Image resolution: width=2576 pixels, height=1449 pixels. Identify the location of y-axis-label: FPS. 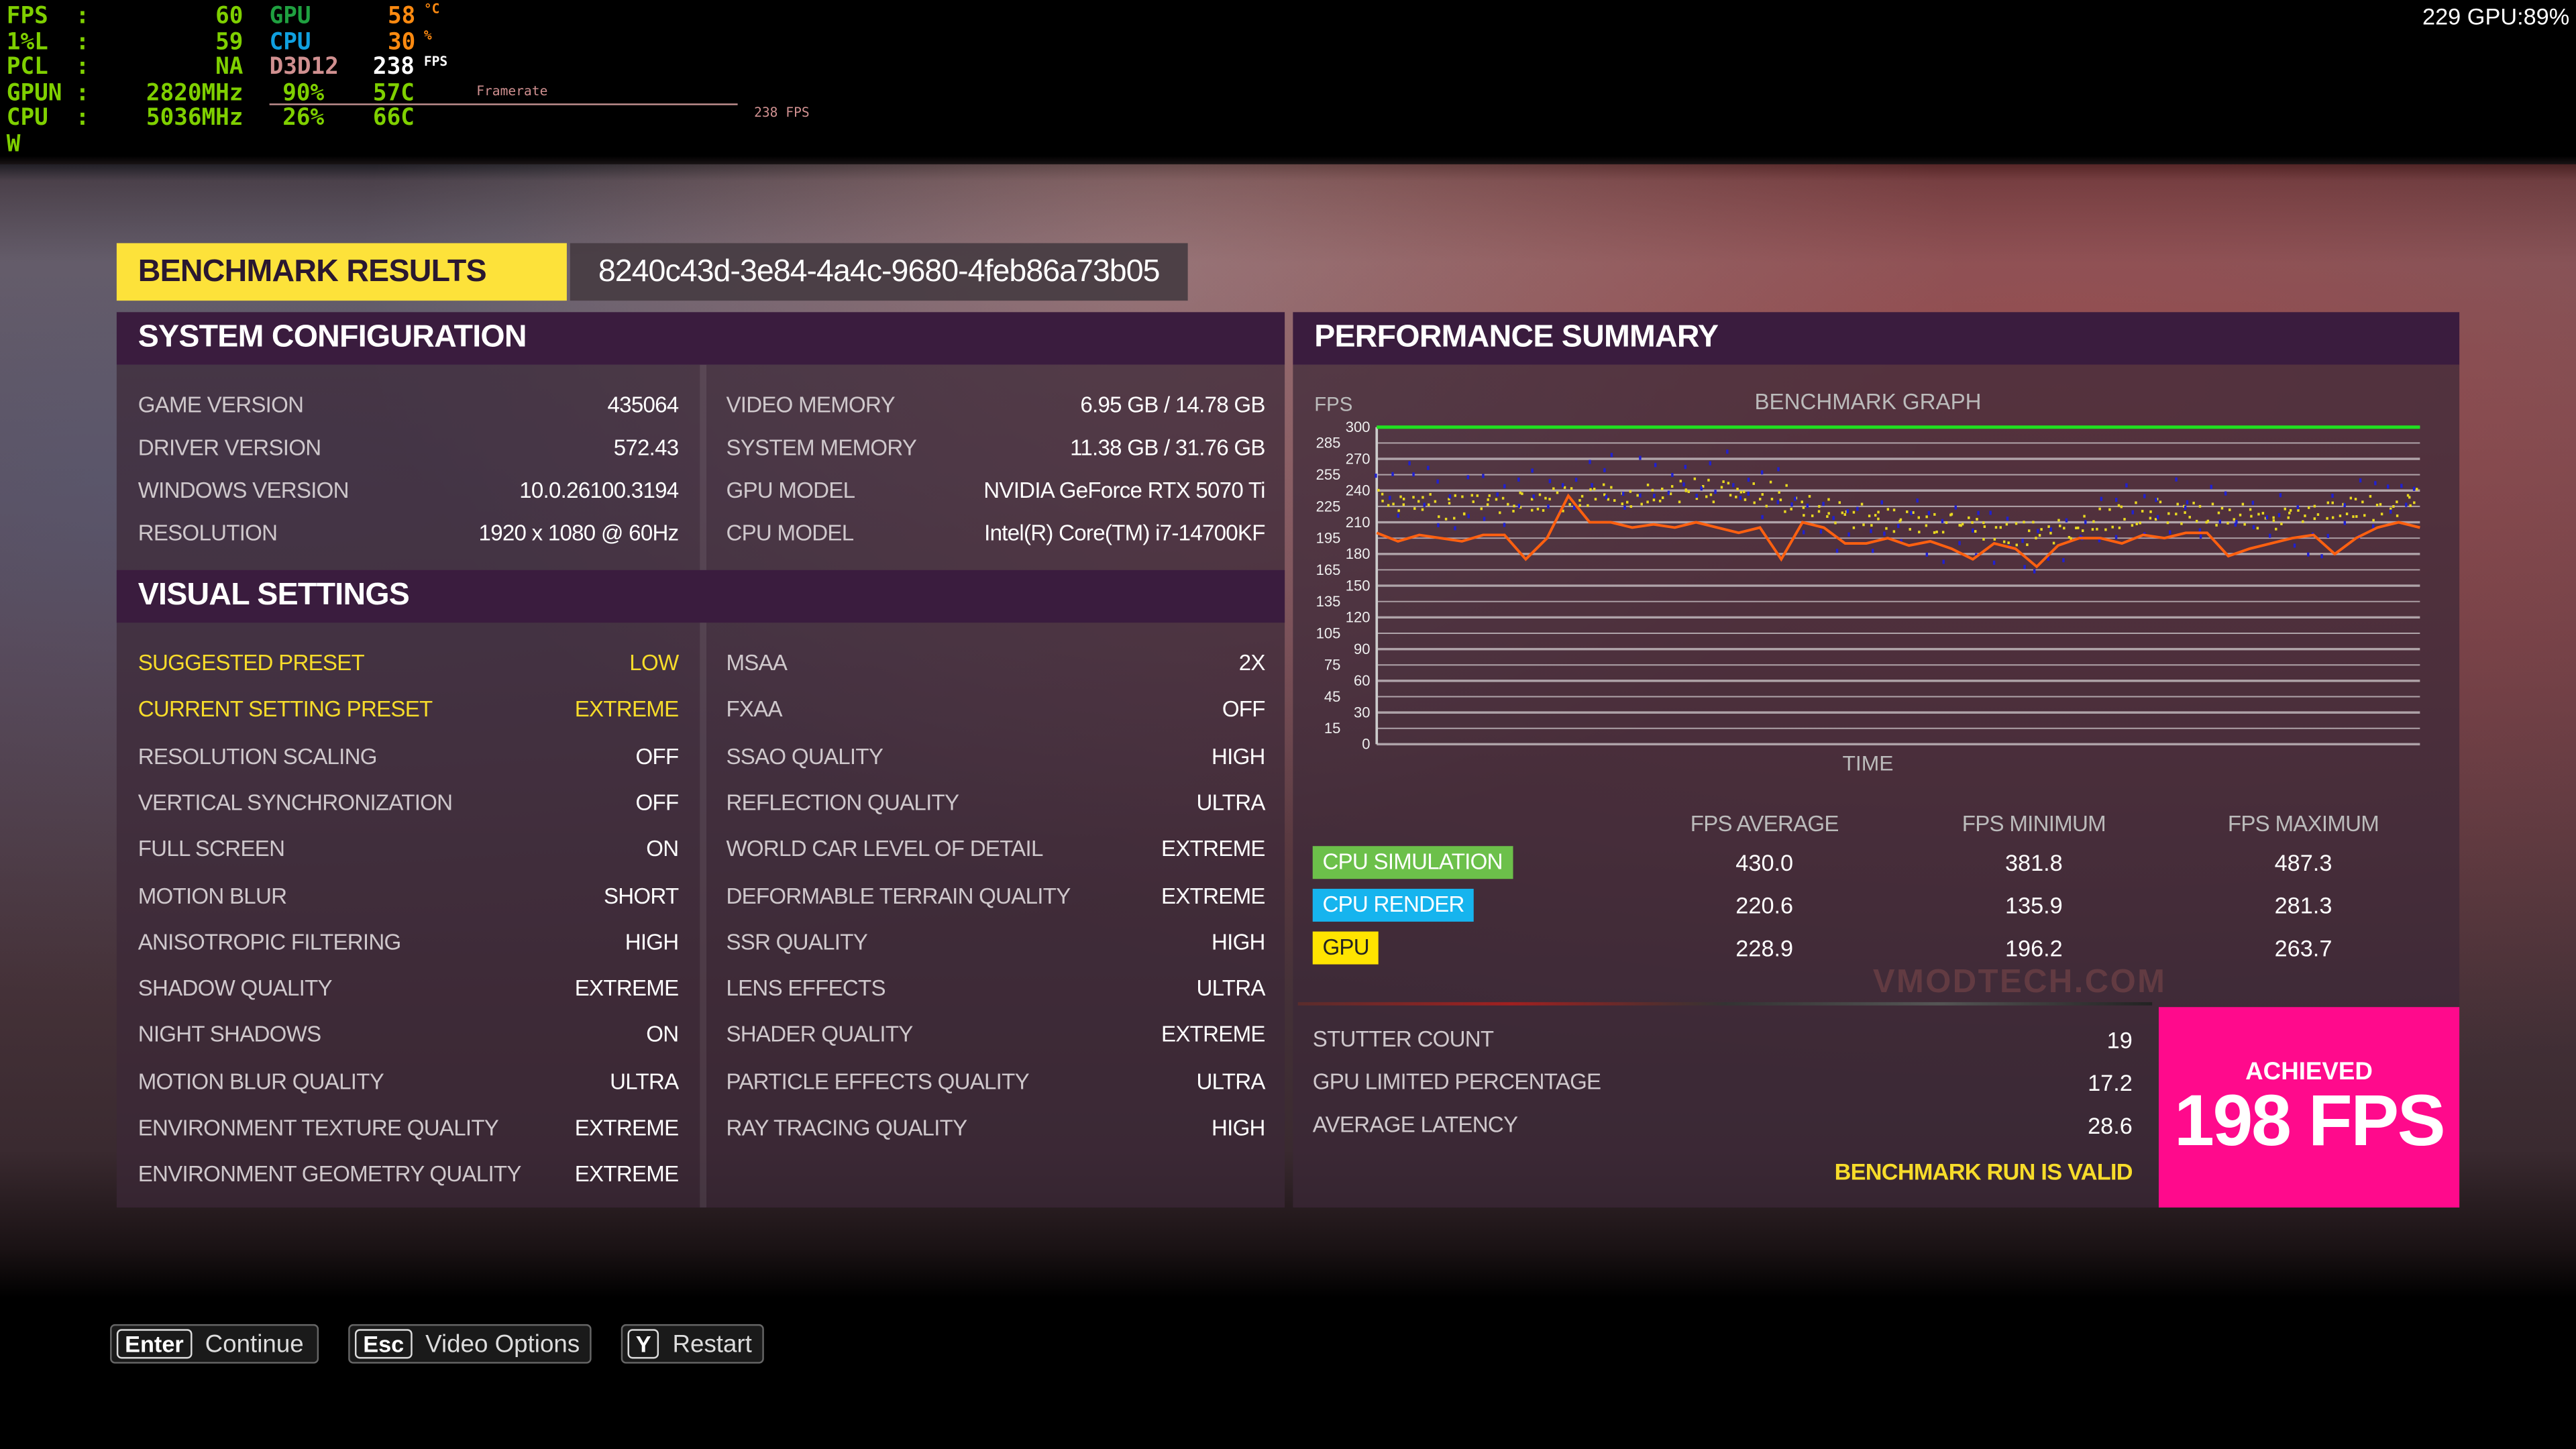
(1333, 404).